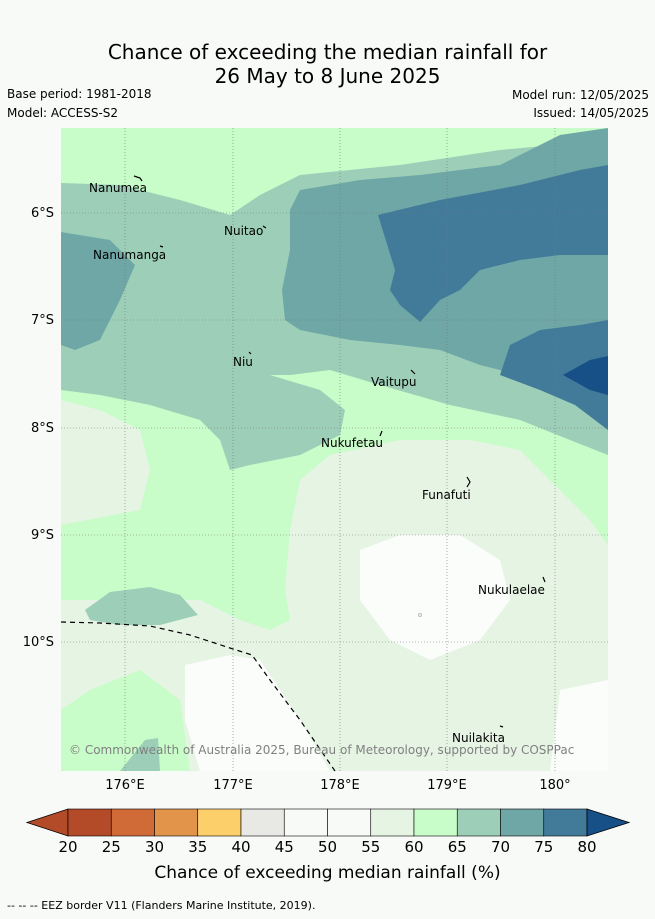 Image resolution: width=655 pixels, height=919 pixels. What do you see at coordinates (544, 579) in the screenshot?
I see `island-nukulaelae-mark` at bounding box center [544, 579].